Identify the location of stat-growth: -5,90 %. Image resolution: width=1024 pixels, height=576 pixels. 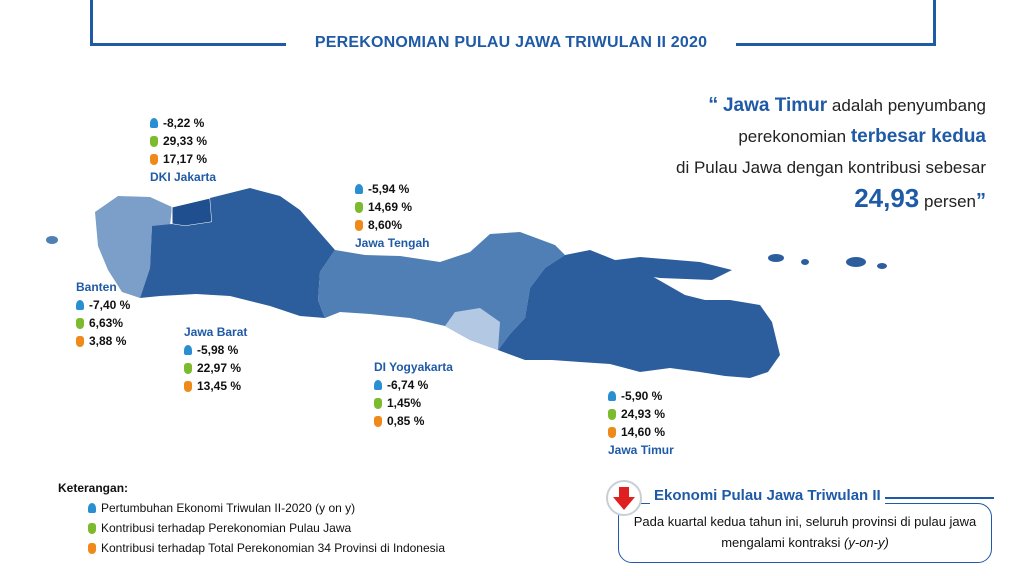
(642, 396).